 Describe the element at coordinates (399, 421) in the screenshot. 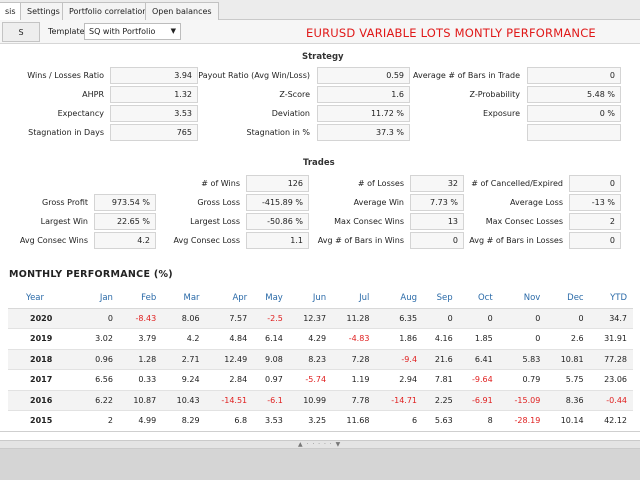

I see `month-value-cell: 6` at that location.